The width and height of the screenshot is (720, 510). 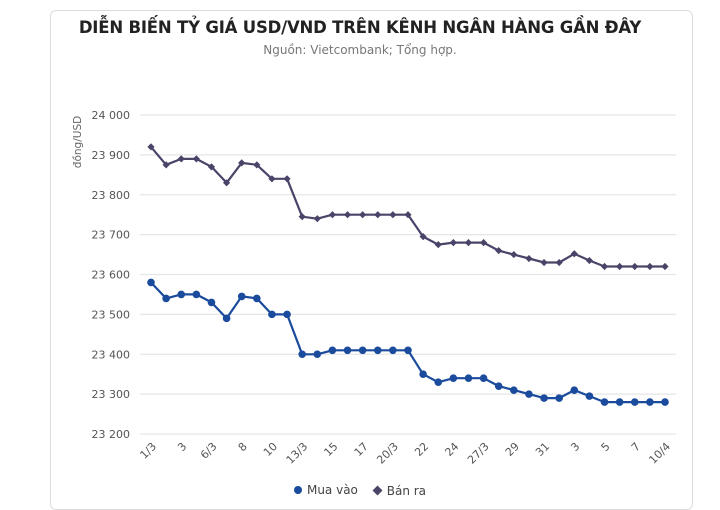 I want to click on x-tick-label: 10, so click(x=270, y=449).